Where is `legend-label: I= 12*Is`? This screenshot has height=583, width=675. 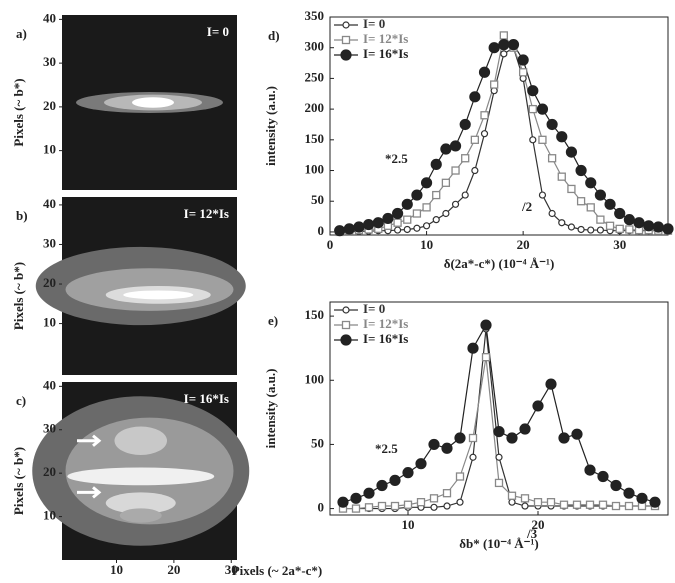 legend-label: I= 12*Is is located at coordinates (385, 38).